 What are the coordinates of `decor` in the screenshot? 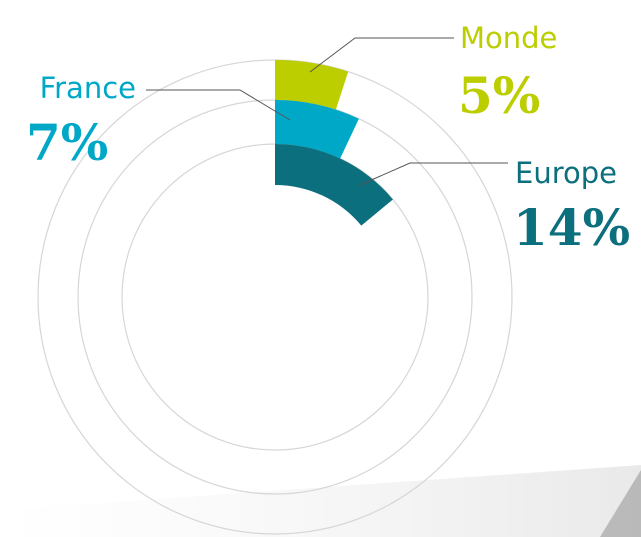 It's located at (620, 503).